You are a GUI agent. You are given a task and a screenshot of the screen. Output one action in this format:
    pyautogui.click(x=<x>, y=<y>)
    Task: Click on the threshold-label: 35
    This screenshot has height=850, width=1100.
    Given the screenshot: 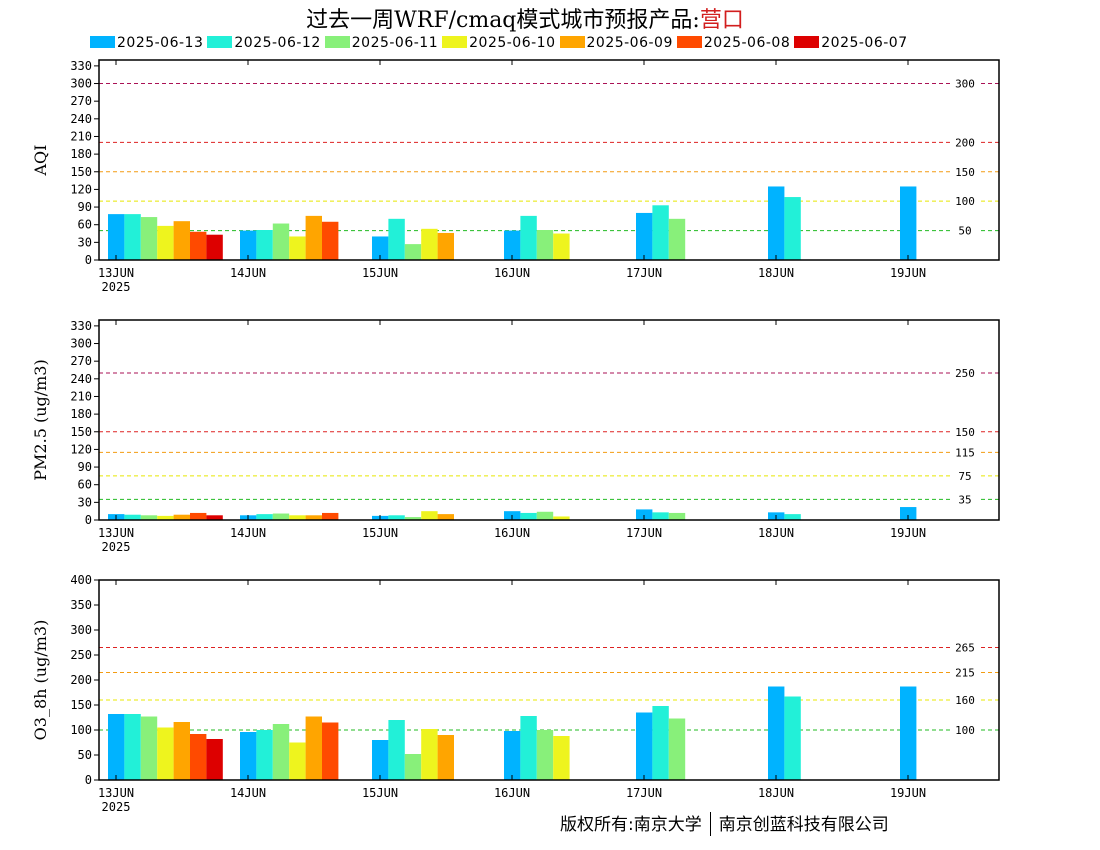 What is the action you would take?
    pyautogui.click(x=964, y=499)
    